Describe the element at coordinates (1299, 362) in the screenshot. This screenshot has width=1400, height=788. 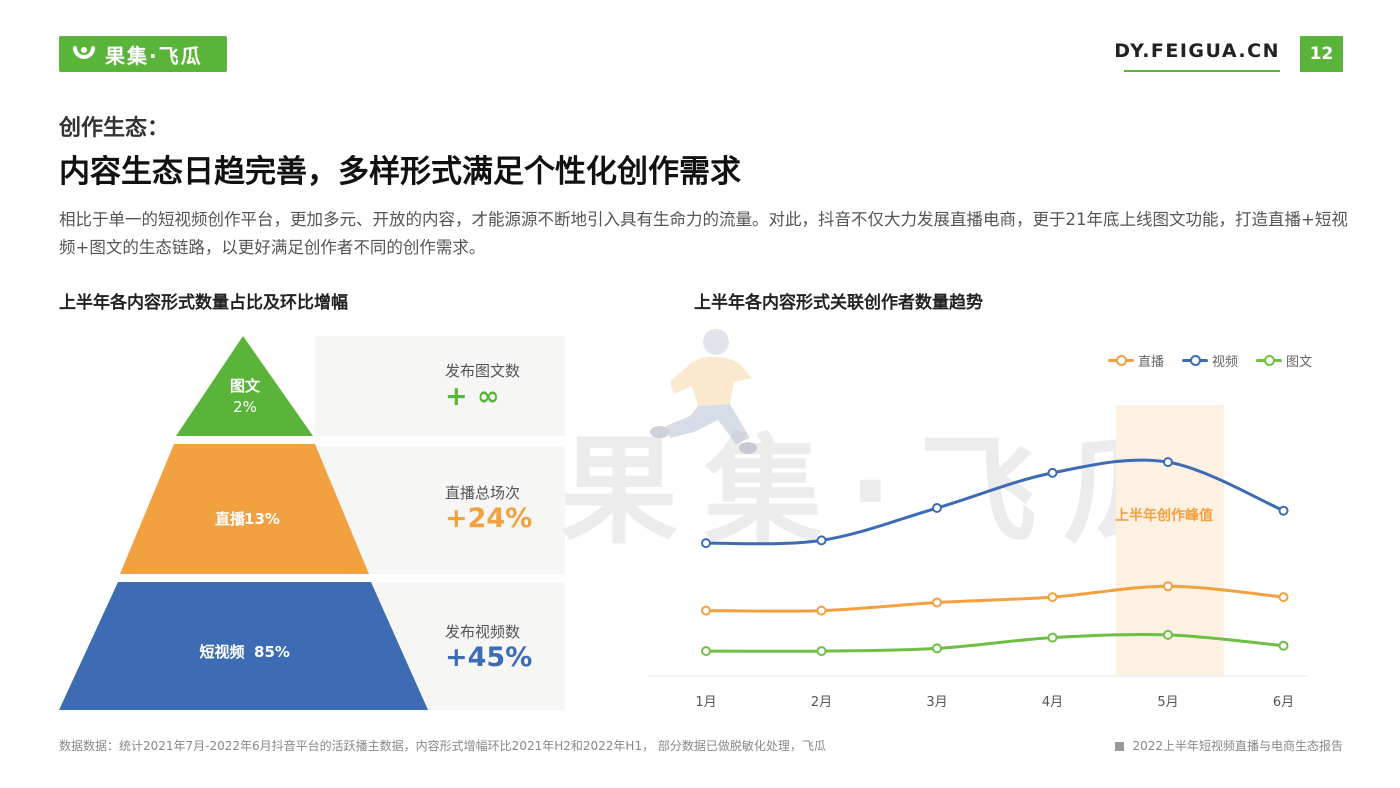
I see `legend-label-image-text: 图文` at that location.